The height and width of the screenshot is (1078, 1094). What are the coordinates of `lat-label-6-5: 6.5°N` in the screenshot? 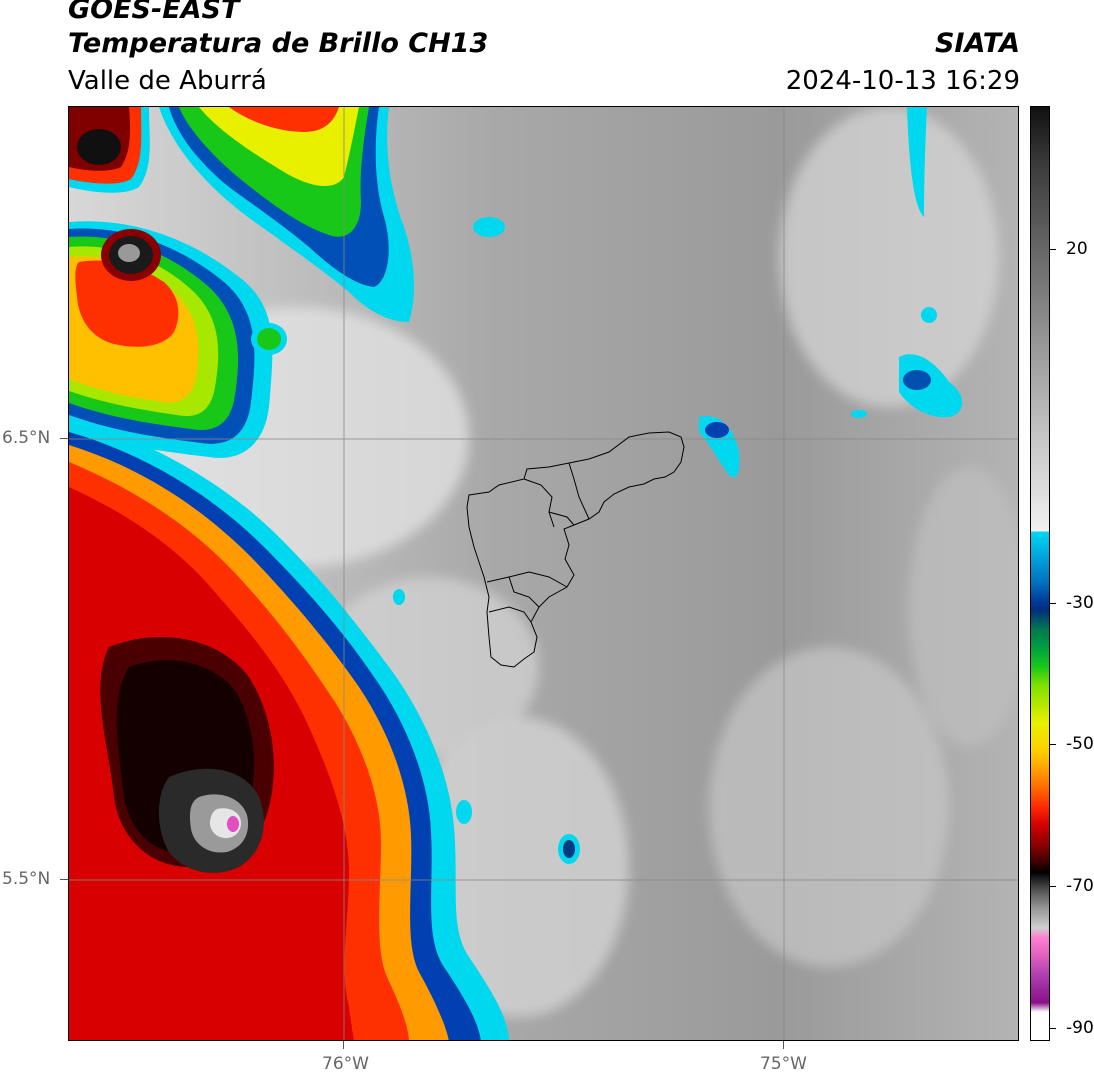 It's located at (26, 438).